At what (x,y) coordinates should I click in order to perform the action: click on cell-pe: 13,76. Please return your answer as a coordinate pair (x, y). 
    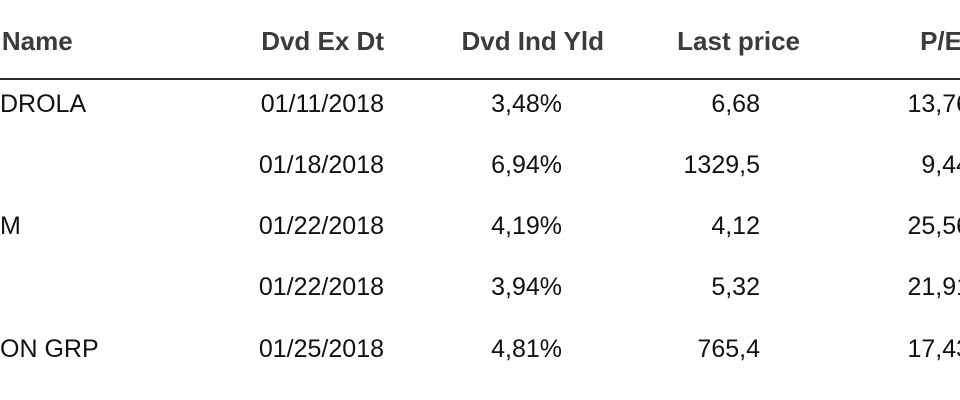
    Looking at the image, I should click on (933, 104).